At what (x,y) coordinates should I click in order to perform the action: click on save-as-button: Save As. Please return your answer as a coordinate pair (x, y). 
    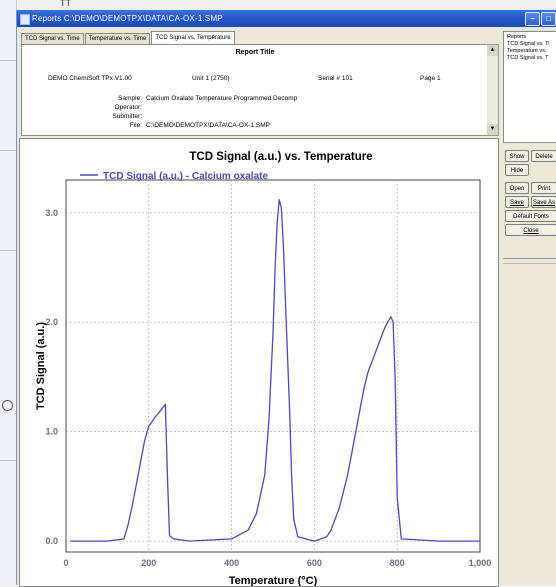
    Looking at the image, I should click on (543, 202).